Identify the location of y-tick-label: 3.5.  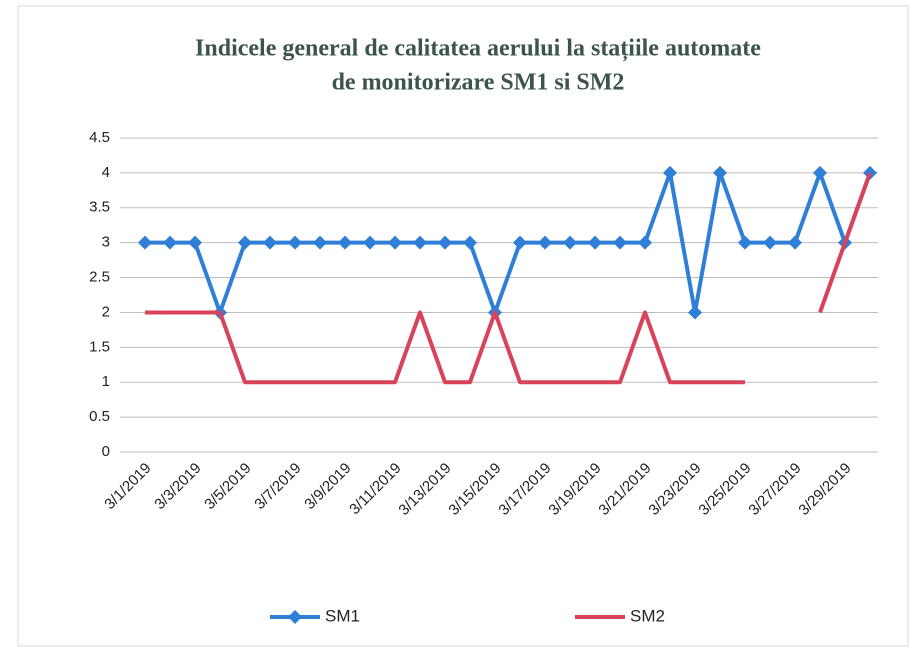
(99, 207).